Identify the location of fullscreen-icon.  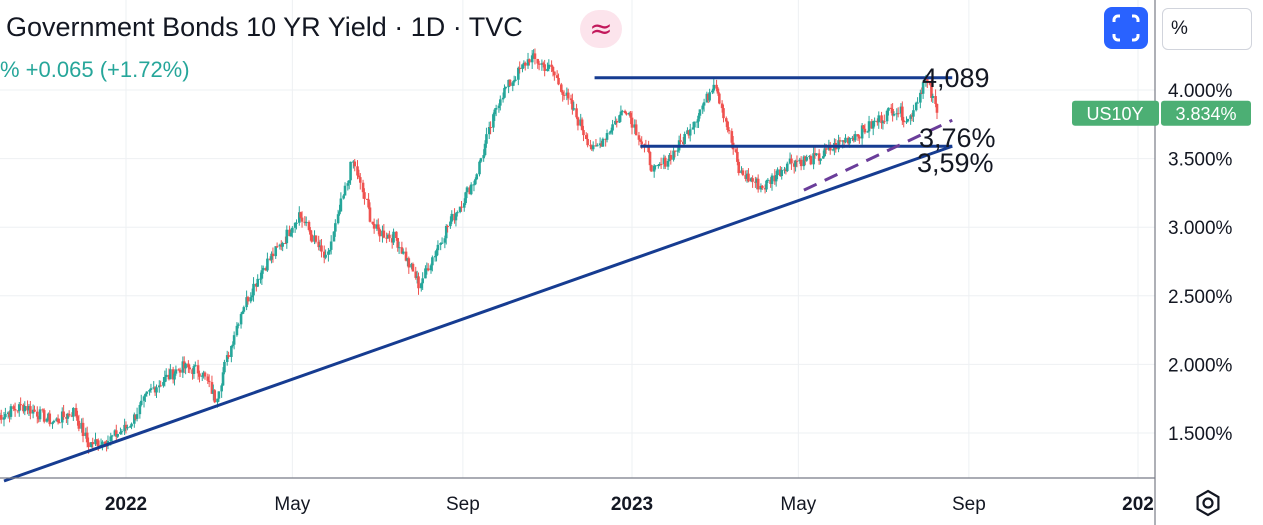
(1126, 28).